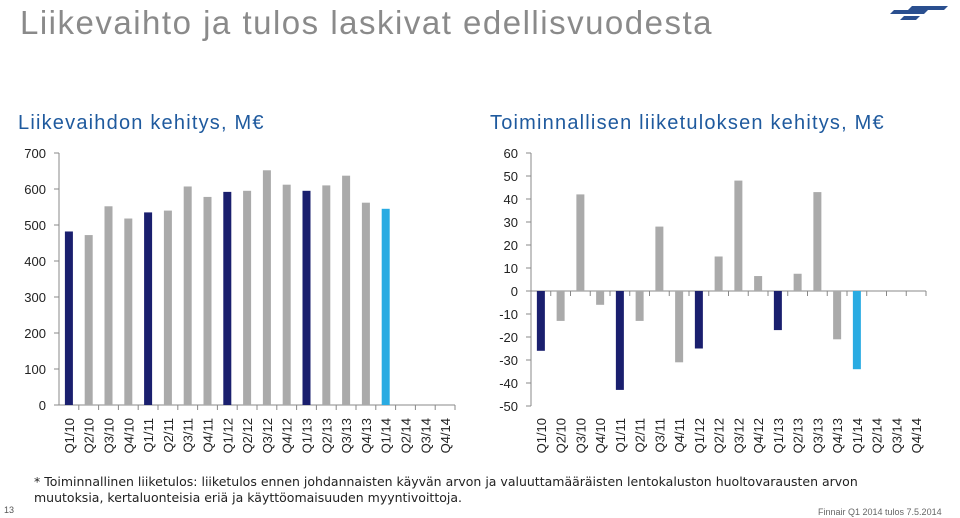  Describe the element at coordinates (35, 297) in the screenshot. I see `y-tick-label: 300` at that location.